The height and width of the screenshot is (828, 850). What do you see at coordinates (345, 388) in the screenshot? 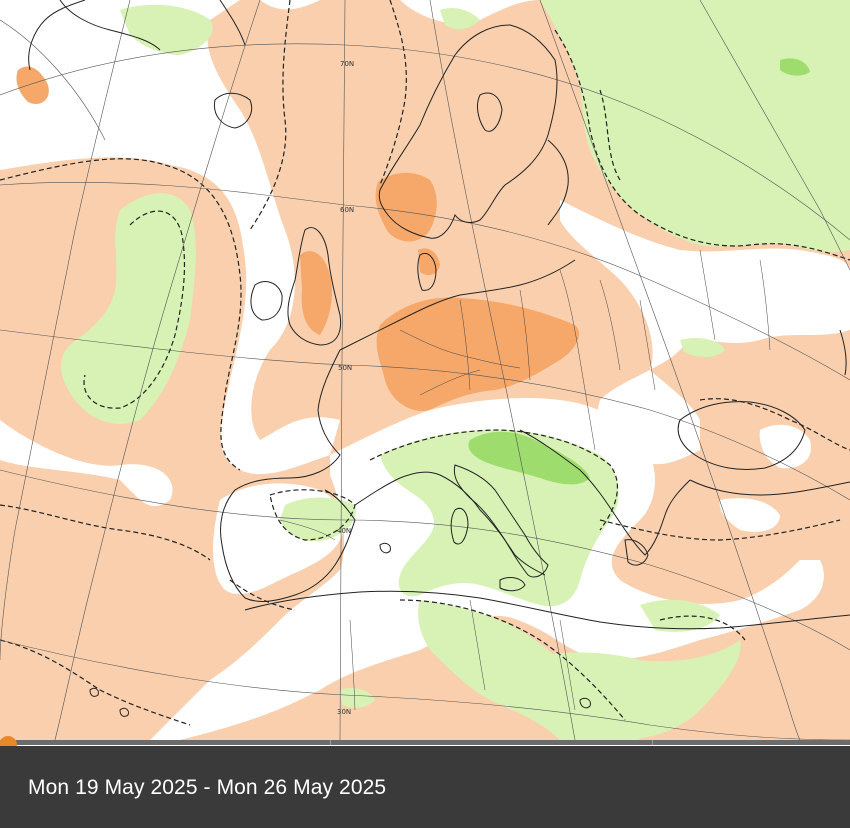
I see `latitude-labels: 70N 60N 50N 40N 30N` at bounding box center [345, 388].